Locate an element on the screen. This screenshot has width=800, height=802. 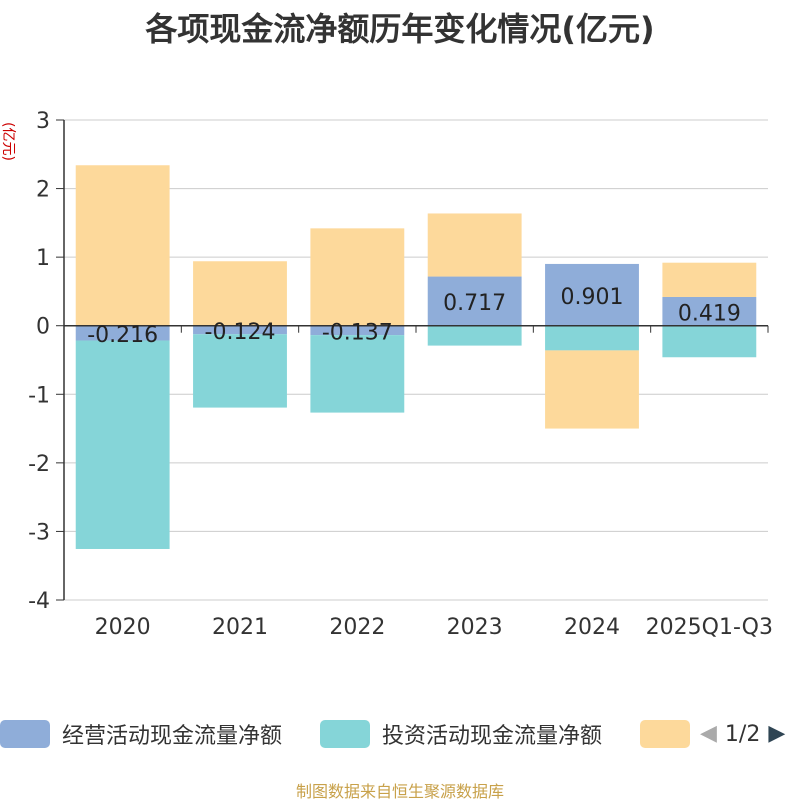
legend-item-operating: 经营活动现金流量净额 is located at coordinates (141, 734).